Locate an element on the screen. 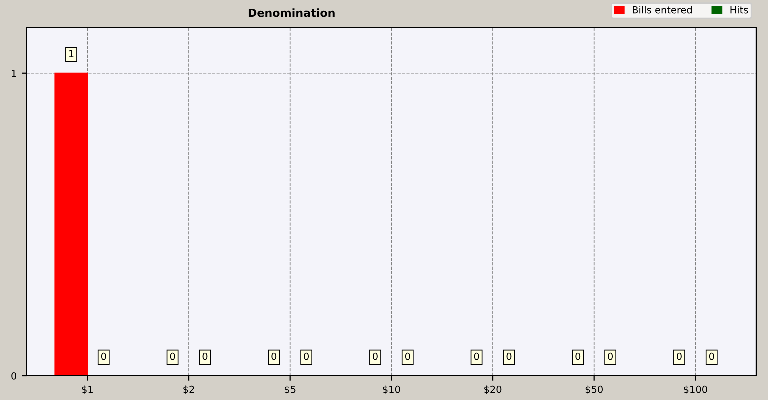 The image size is (768, 400). x-tick-label: $100 is located at coordinates (696, 390).